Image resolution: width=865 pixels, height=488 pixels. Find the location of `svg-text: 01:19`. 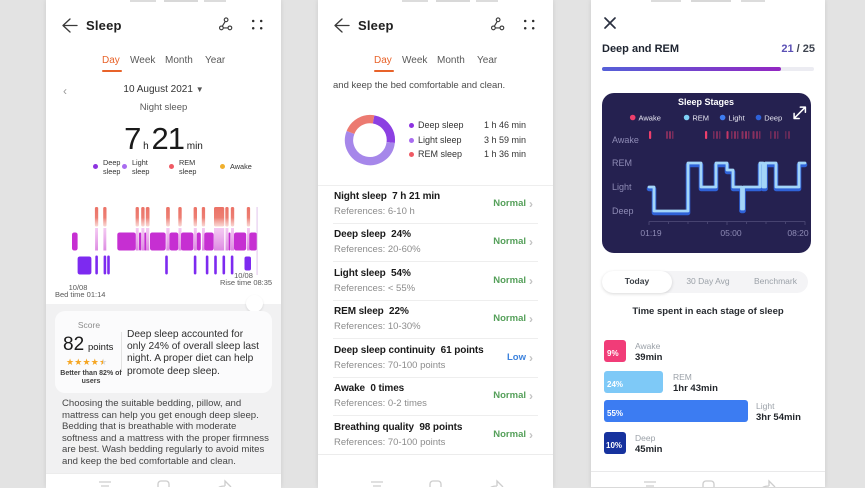

svg-text: 01:19 is located at coordinates (651, 233).